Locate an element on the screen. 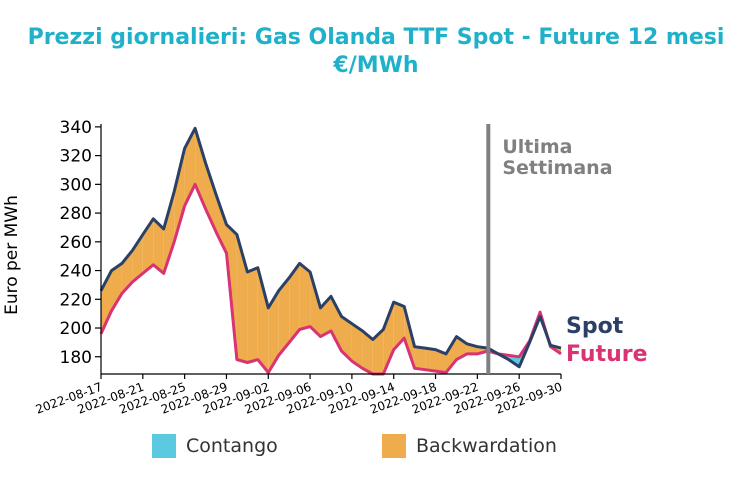 The width and height of the screenshot is (752, 504). y-tick-label: 260 is located at coordinates (76, 243).